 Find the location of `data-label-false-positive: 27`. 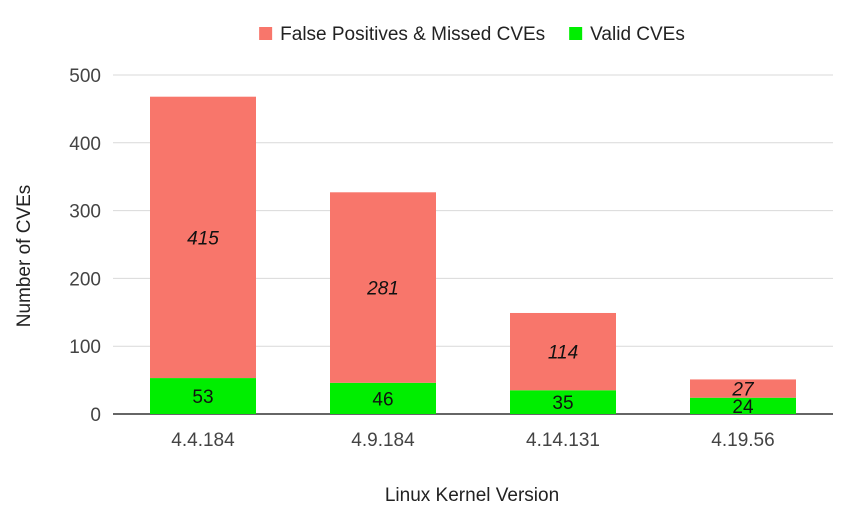

data-label-false-positive: 27 is located at coordinates (743, 390).